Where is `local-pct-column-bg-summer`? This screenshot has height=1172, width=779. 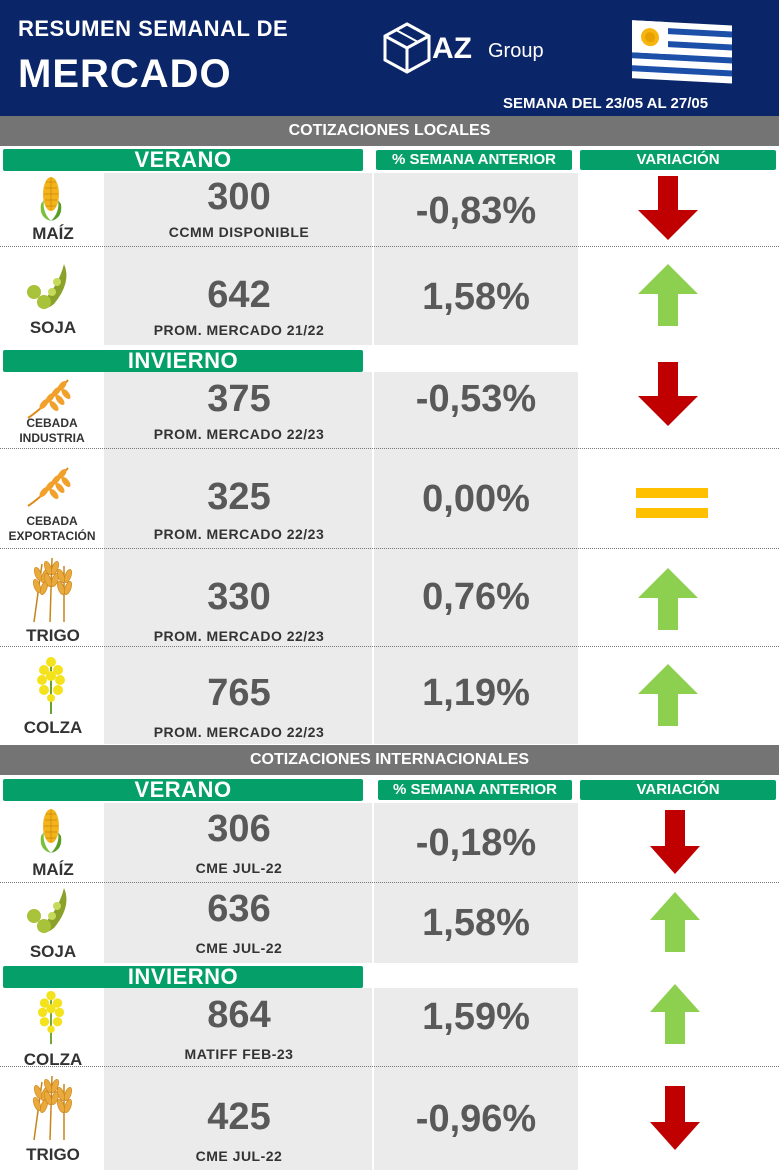 local-pct-column-bg-summer is located at coordinates (476, 259).